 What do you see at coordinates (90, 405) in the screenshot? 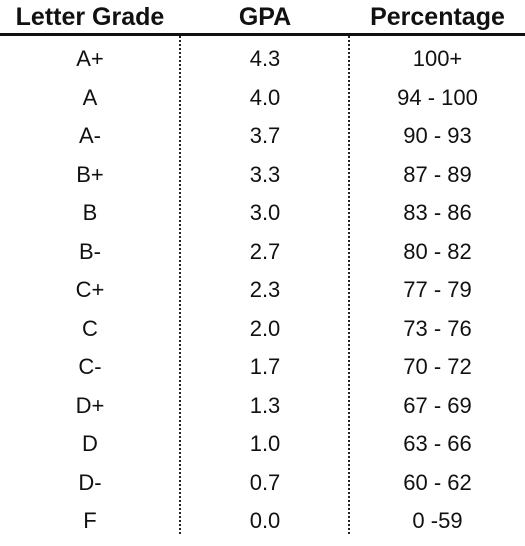
I see `letter-grade-cell: D+` at bounding box center [90, 405].